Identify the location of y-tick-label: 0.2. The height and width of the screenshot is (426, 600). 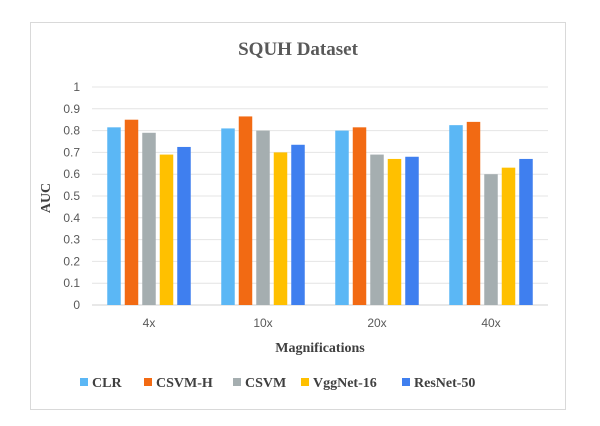
(71, 261).